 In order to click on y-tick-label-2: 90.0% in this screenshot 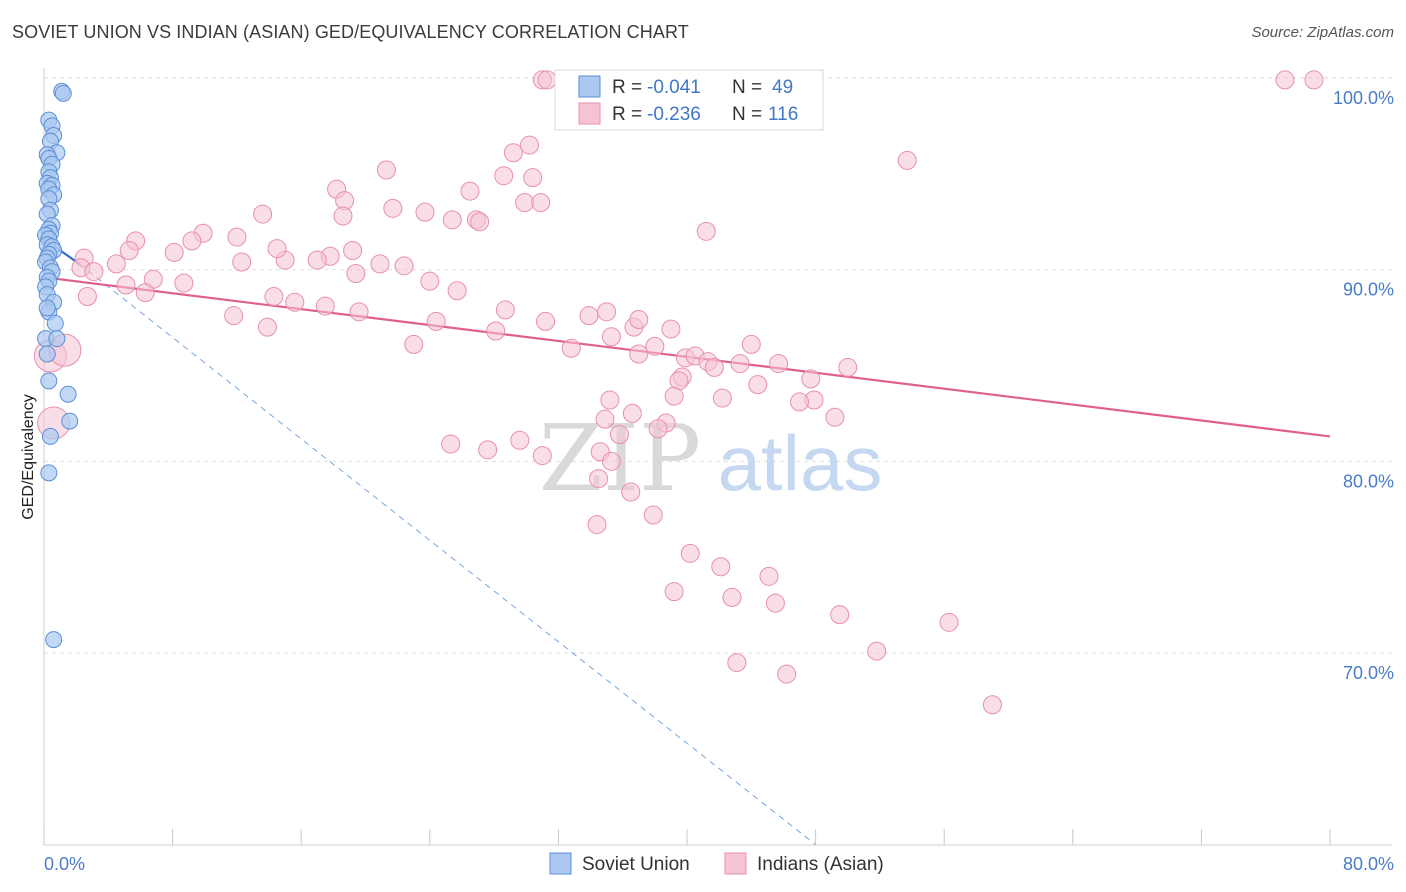, I will do `click(1368, 290)`.